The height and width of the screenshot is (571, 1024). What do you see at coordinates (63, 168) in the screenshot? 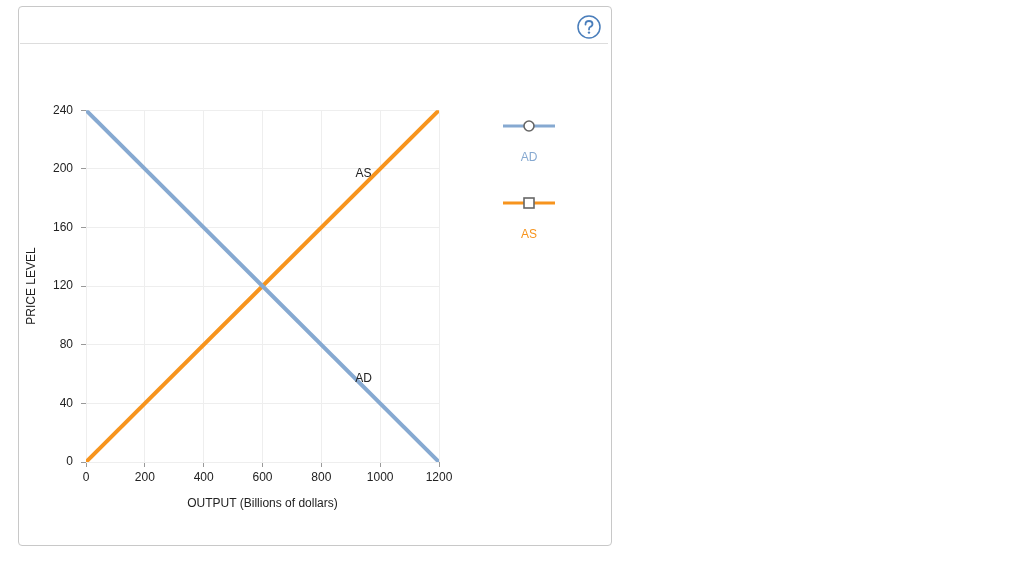
I see `y-tick-label: 200` at bounding box center [63, 168].